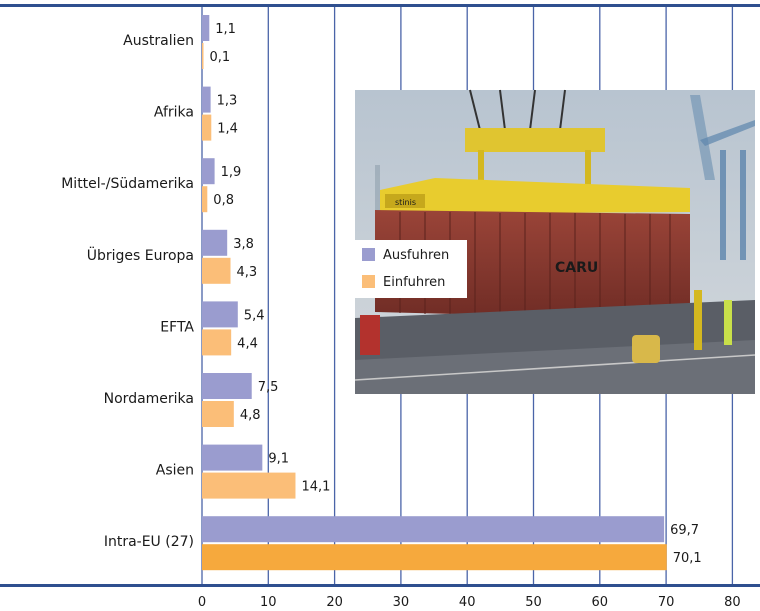 The height and width of the screenshot is (611, 760). I want to click on bar-einfuhren-efta, so click(217, 342).